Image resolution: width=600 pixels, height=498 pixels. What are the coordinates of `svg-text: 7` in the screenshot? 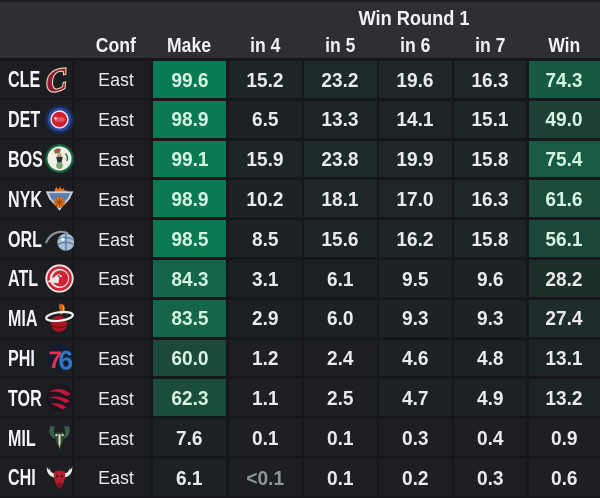 It's located at (55, 360).